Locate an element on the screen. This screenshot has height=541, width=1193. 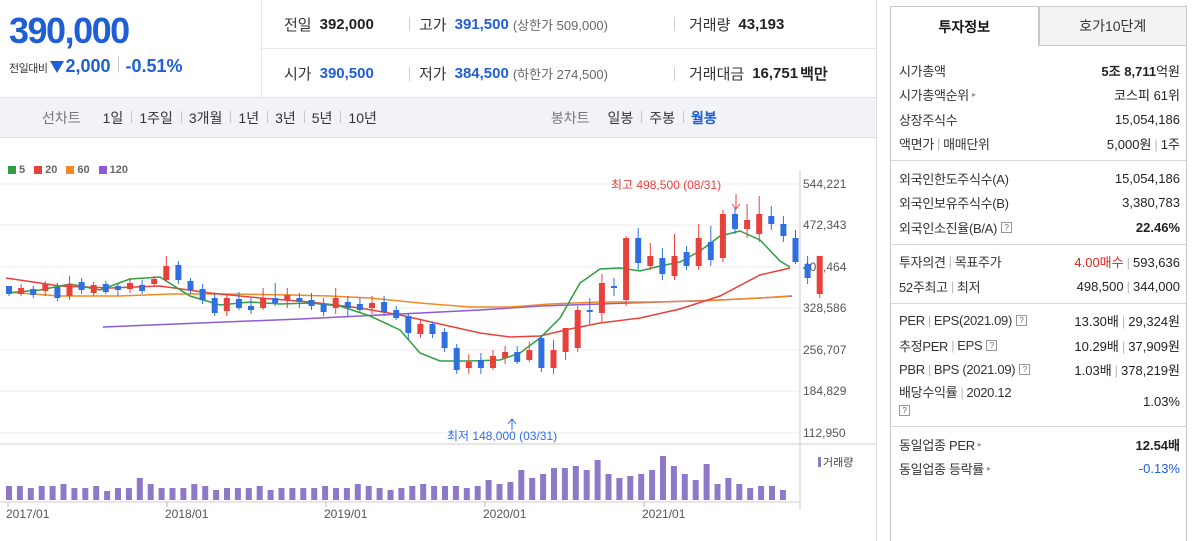
label: 동일업종 PER ▸ is located at coordinates (940, 444).